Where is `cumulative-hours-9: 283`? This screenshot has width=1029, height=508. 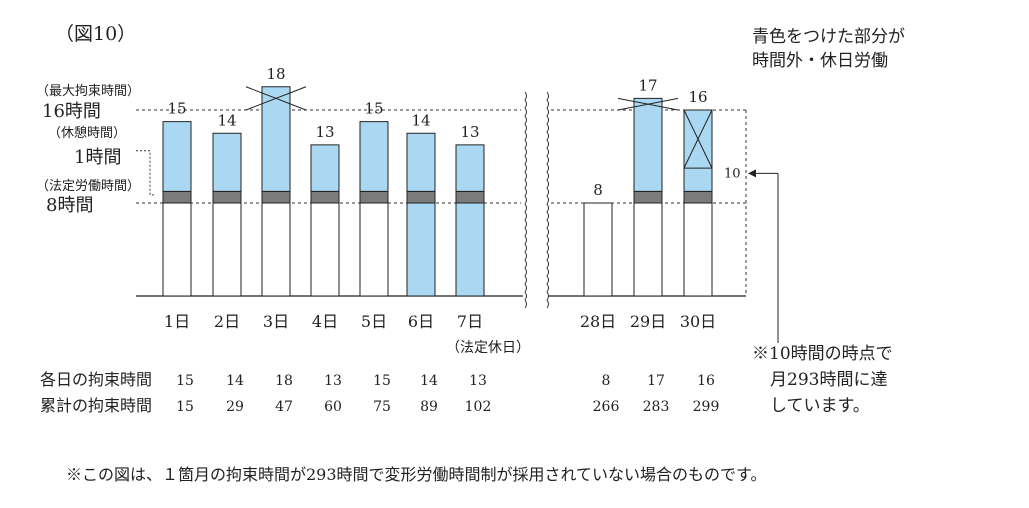 cumulative-hours-9: 283 is located at coordinates (656, 407).